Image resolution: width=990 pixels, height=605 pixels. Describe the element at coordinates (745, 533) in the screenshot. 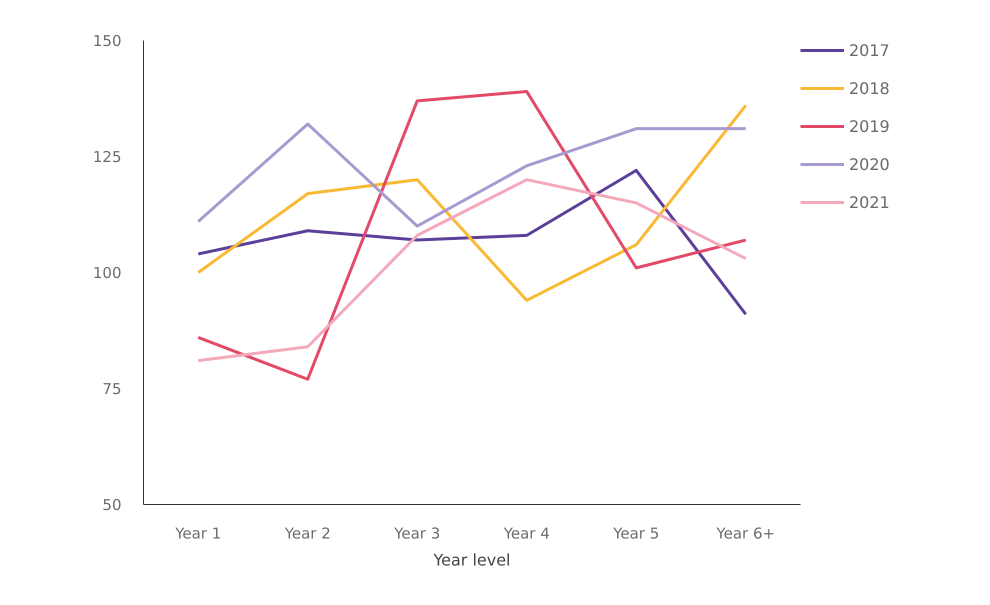

I see `x-tick-label: Year 6+` at that location.